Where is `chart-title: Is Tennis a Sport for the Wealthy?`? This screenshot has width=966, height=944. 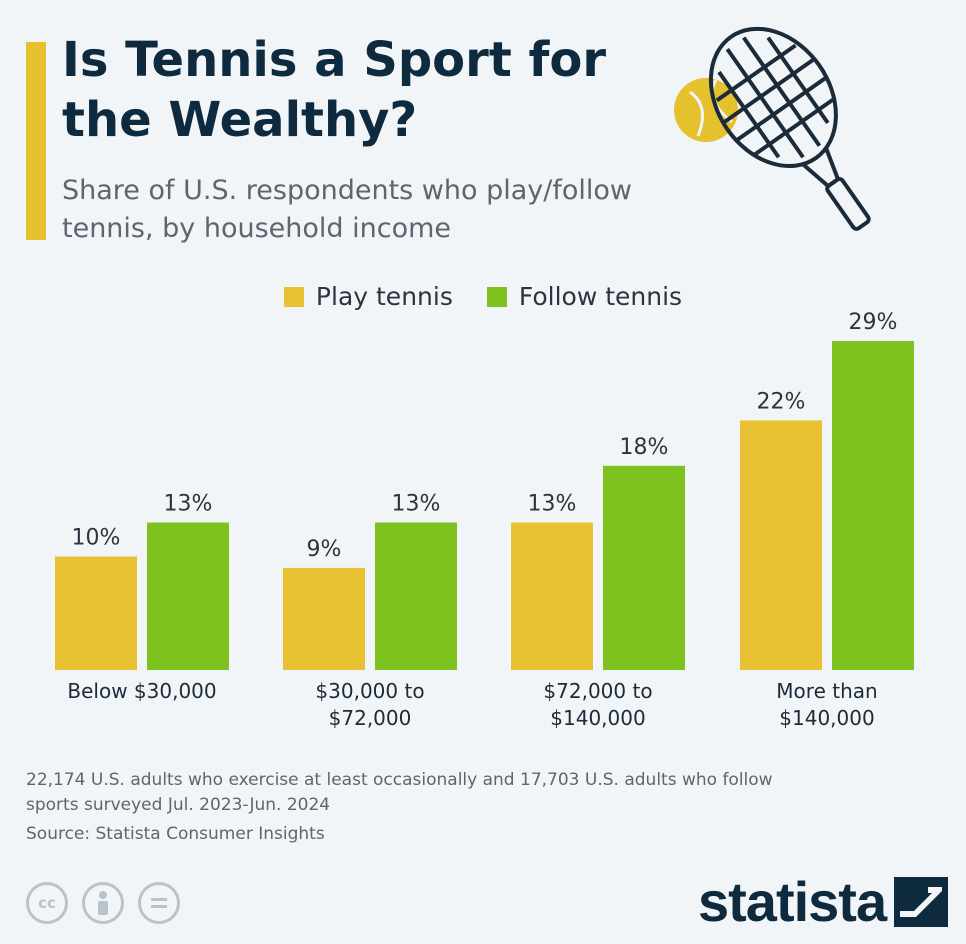
chart-title: Is Tennis a Sport for the Wealthy? is located at coordinates (334, 90).